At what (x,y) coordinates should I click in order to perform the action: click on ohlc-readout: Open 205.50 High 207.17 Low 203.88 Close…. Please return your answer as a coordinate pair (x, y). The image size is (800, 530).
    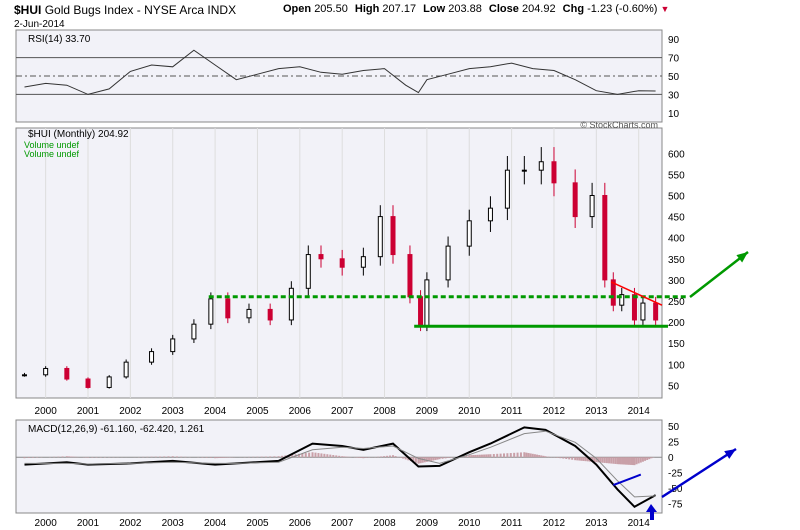
    Looking at the image, I should click on (476, 9).